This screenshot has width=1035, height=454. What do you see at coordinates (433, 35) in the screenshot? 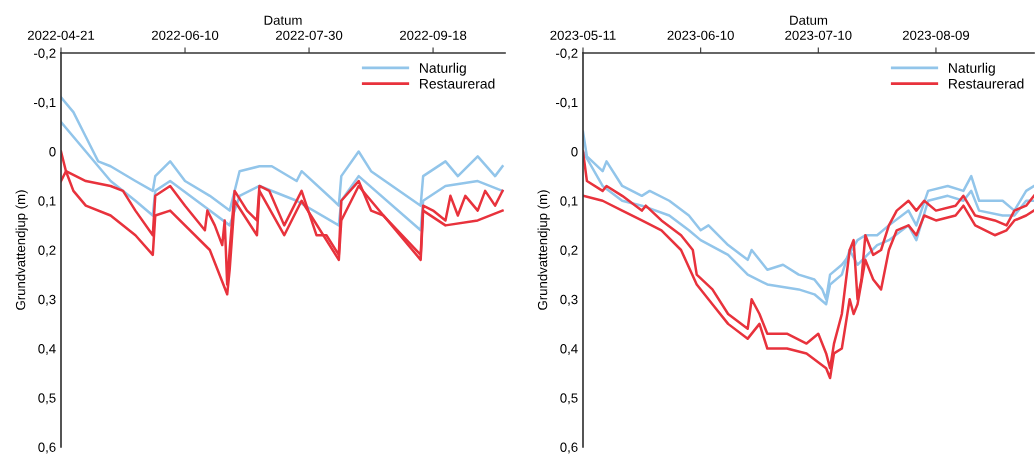
I see `x-tick-label: 2022-09-18` at bounding box center [433, 35].